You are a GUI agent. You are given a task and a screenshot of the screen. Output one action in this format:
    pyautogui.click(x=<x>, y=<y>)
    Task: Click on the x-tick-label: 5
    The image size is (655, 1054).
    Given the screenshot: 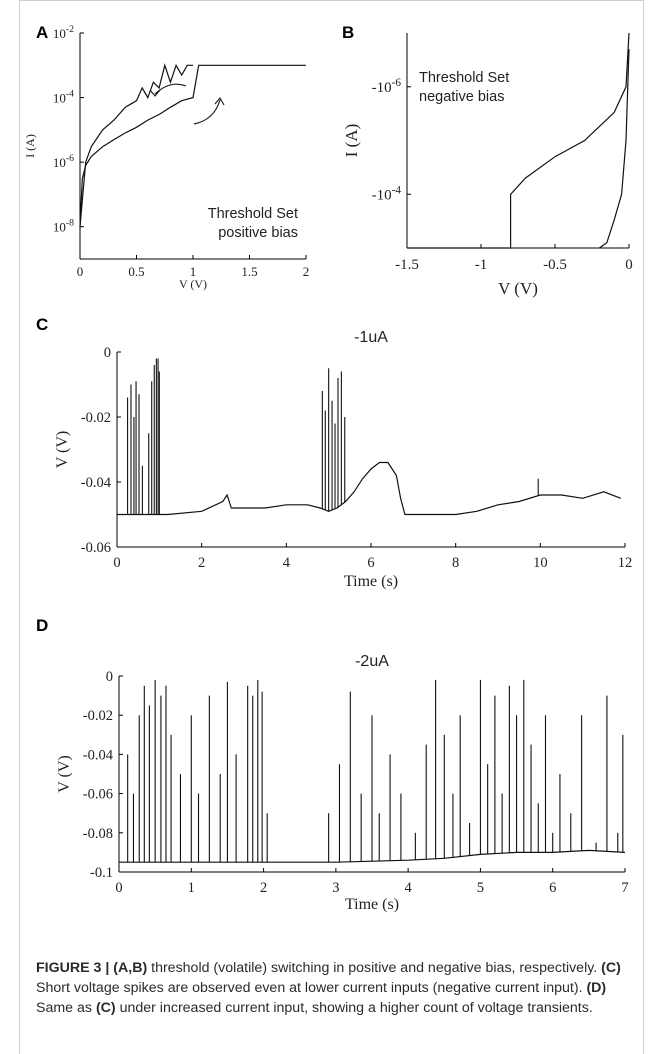 What is the action you would take?
    pyautogui.click(x=480, y=888)
    